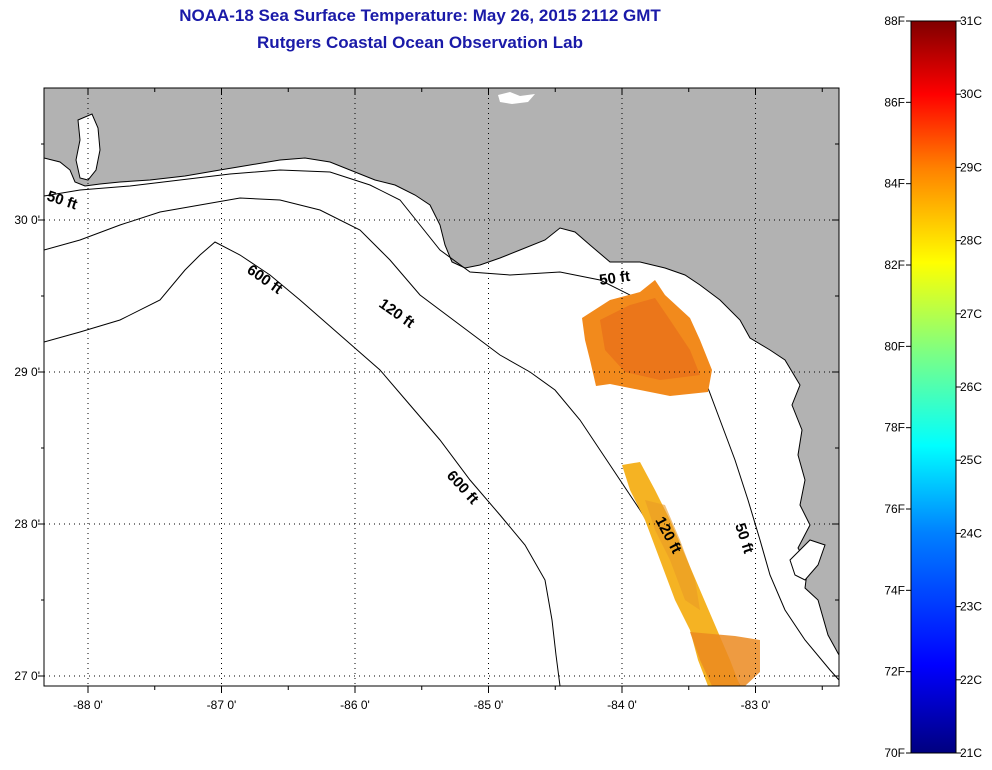  What do you see at coordinates (894, 184) in the screenshot?
I see `colorbar-fahrenheit-label: 84F` at bounding box center [894, 184].